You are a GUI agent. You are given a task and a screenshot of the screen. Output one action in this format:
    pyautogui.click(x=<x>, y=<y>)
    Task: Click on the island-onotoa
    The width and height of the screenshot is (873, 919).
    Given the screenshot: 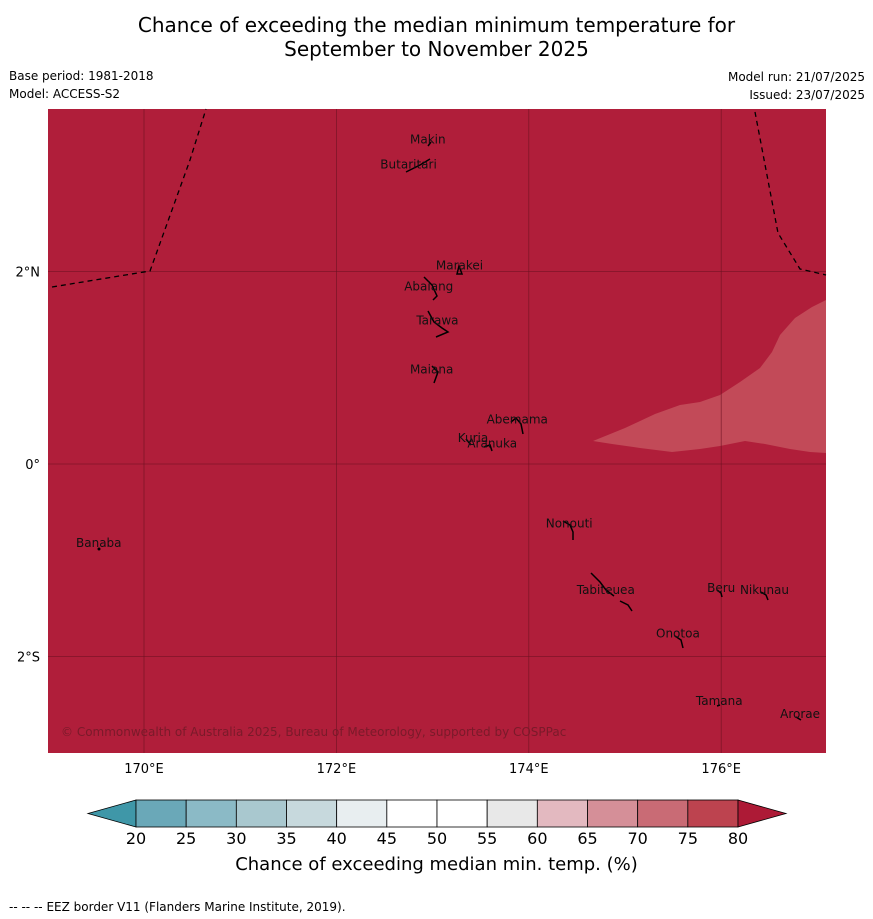 What is the action you would take?
    pyautogui.click(x=679, y=642)
    